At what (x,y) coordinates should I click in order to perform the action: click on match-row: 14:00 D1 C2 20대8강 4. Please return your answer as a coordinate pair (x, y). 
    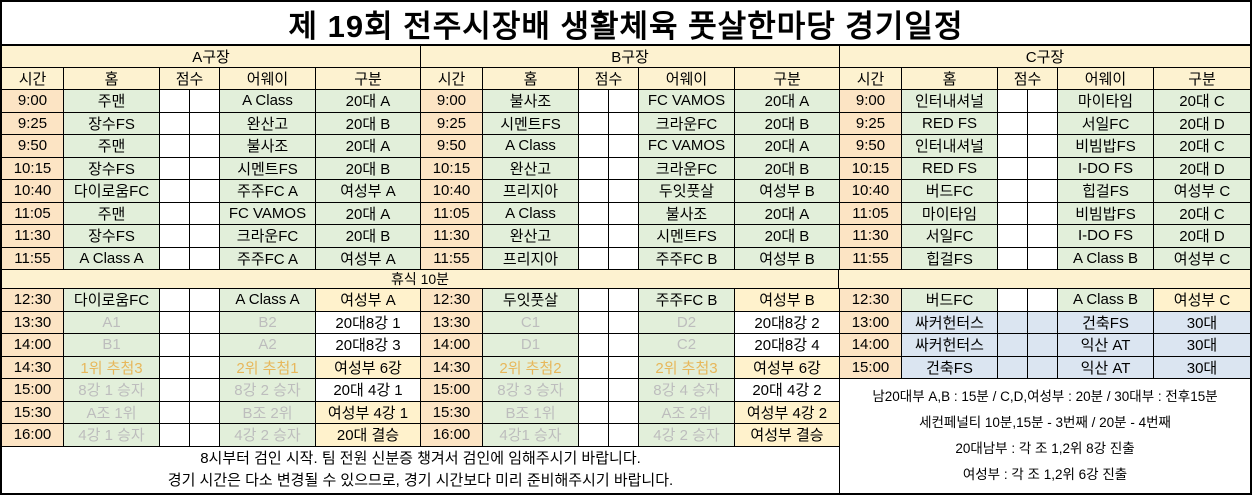
    Looking at the image, I should click on (630, 345).